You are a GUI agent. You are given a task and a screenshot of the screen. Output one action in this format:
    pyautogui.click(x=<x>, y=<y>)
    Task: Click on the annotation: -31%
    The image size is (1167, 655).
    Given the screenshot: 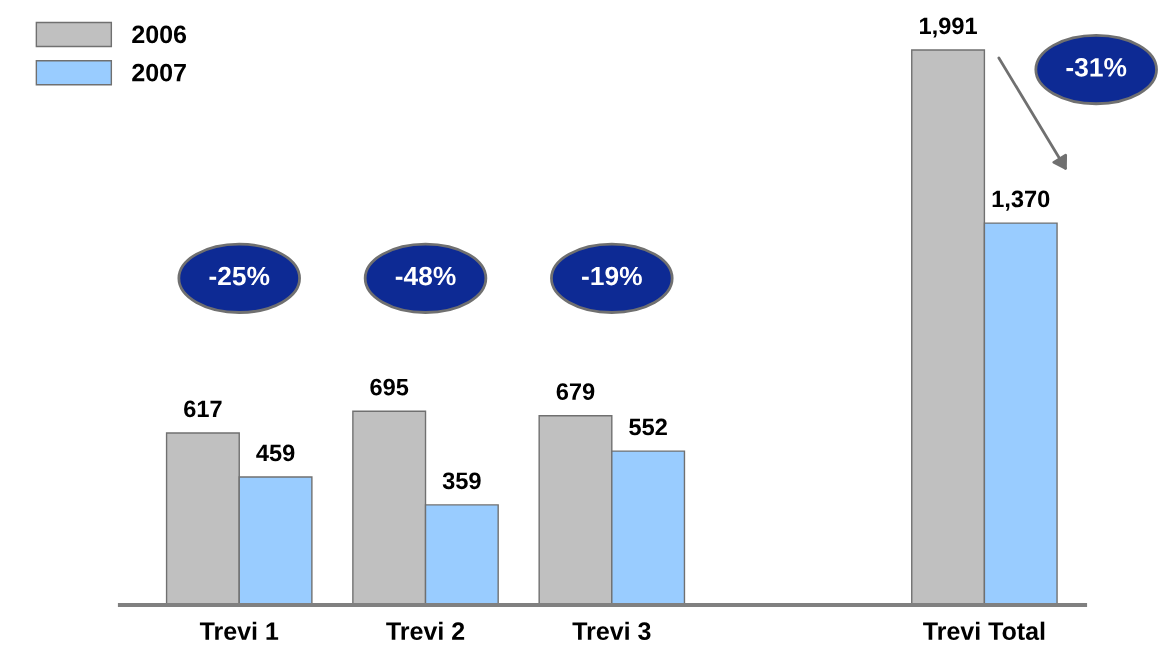 What is the action you would take?
    pyautogui.click(x=1096, y=67)
    